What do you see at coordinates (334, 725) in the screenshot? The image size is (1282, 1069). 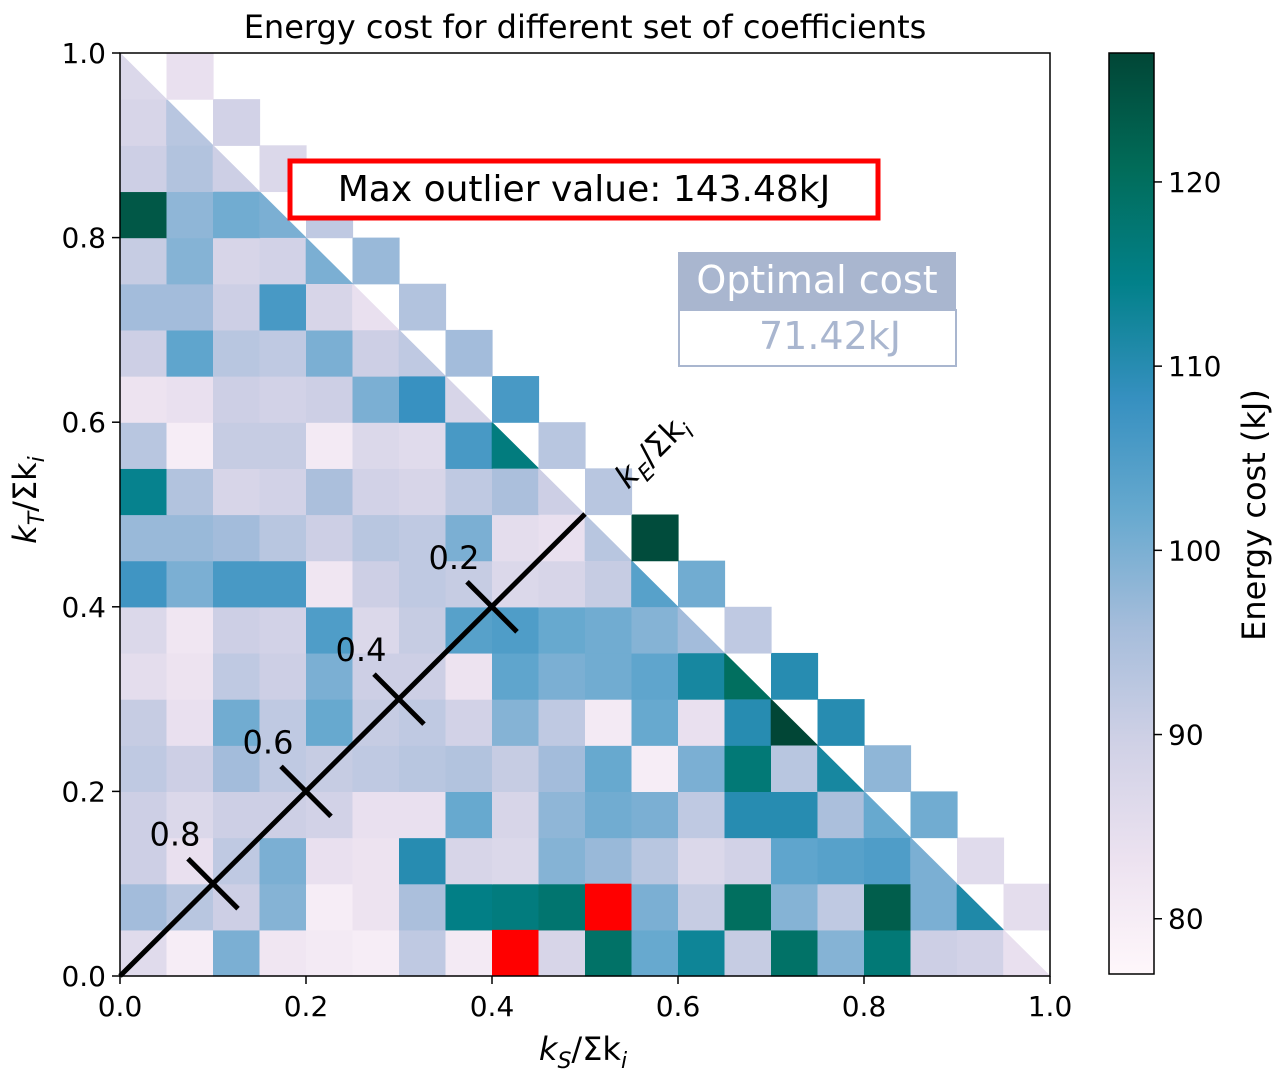 I see `diagonal-markers: 0.8 0.6 0.4 0.2` at bounding box center [334, 725].